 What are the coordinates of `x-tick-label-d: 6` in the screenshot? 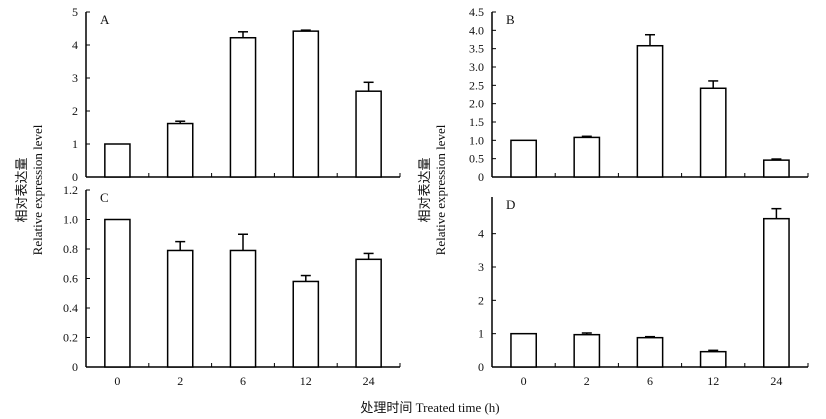 It's located at (650, 381).